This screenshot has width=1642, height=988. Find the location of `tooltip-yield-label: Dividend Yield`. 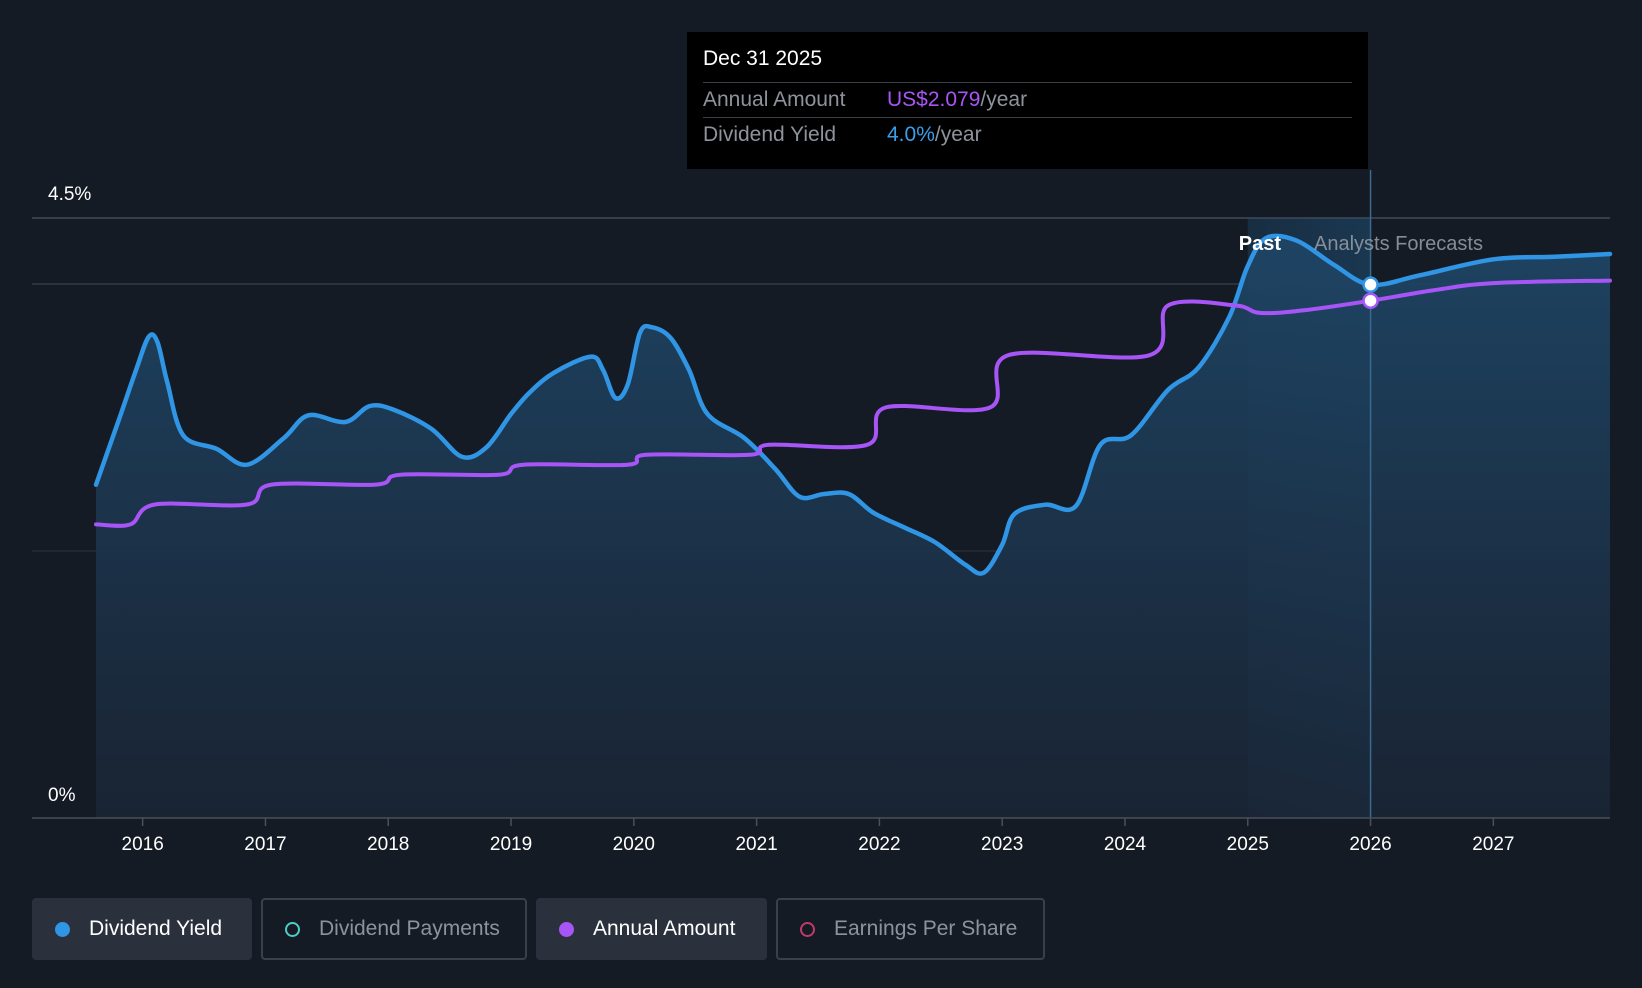

tooltip-yield-label: Dividend Yield is located at coordinates (770, 134).